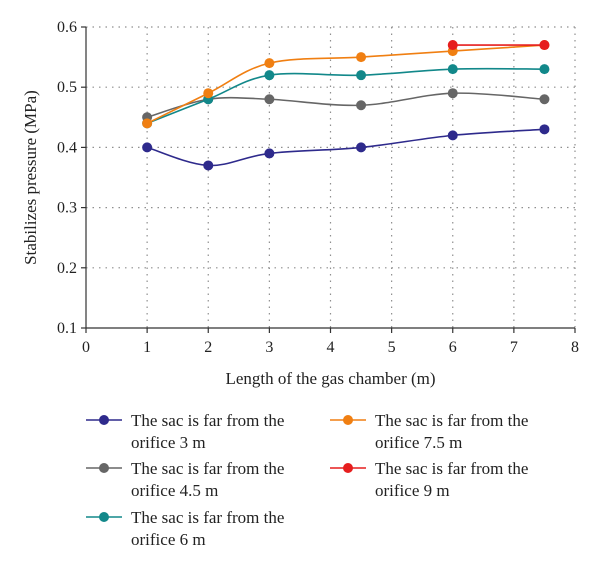 The width and height of the screenshot is (600, 569). Describe the element at coordinates (67, 208) in the screenshot. I see `y-tick-label: 0.3` at that location.